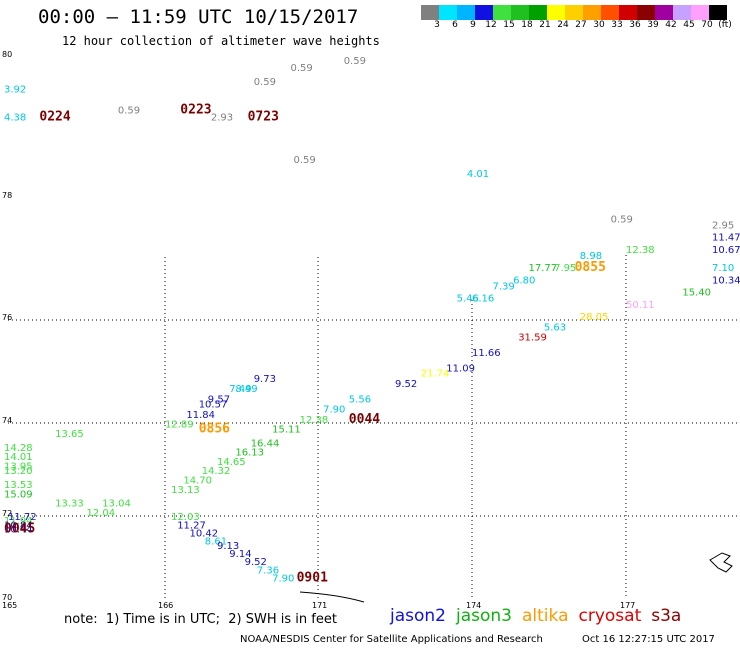 The image size is (740, 650). Describe the element at coordinates (197, 480) in the screenshot. I see `swh-value-label: 14.70` at that location.